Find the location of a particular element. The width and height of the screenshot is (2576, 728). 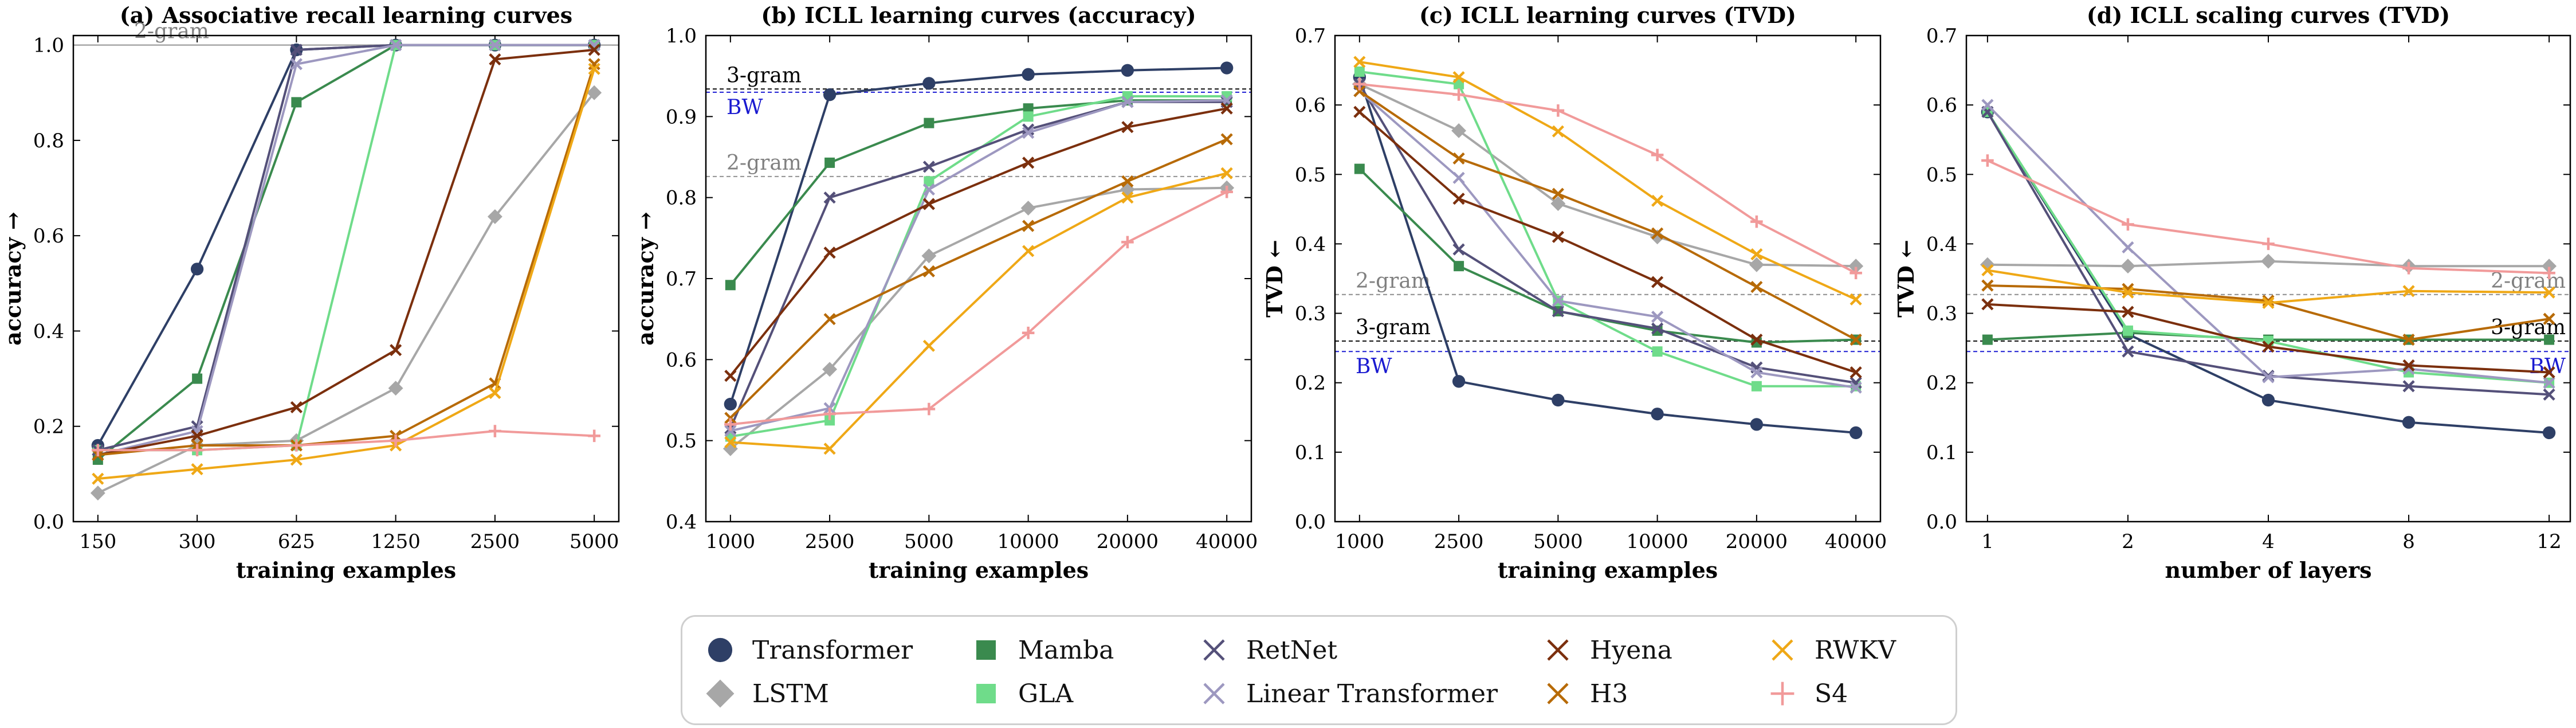

series-h3 is located at coordinates (346, 259).